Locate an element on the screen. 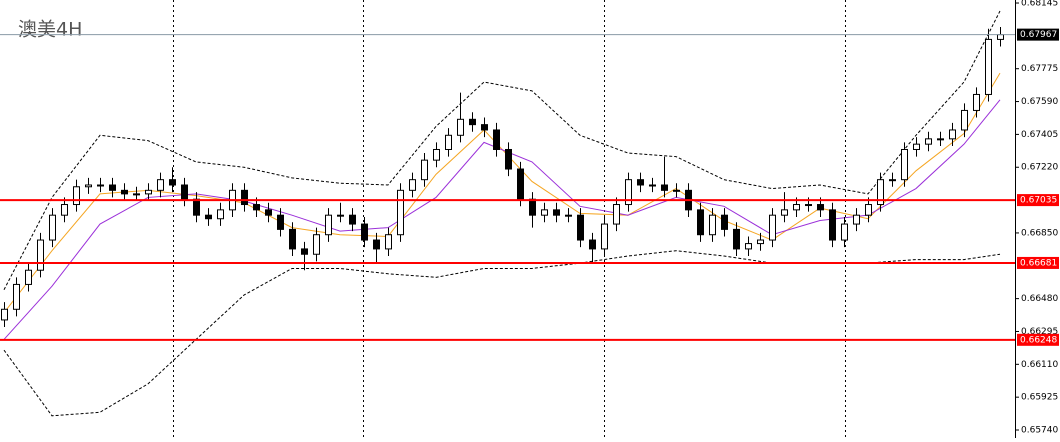 The height and width of the screenshot is (442, 1060). y-tick-label: 0.68145 is located at coordinates (1039, 4).